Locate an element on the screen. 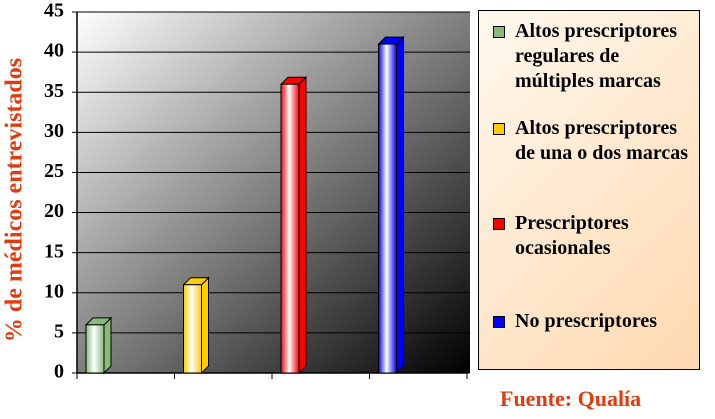  y-tick-label: 5 is located at coordinates (59, 331).